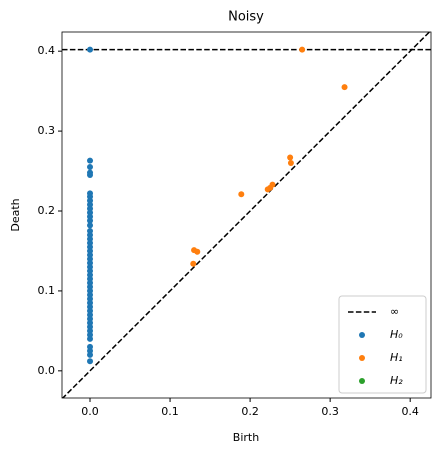  What do you see at coordinates (382, 344) in the screenshot?
I see `legend-box` at bounding box center [382, 344].